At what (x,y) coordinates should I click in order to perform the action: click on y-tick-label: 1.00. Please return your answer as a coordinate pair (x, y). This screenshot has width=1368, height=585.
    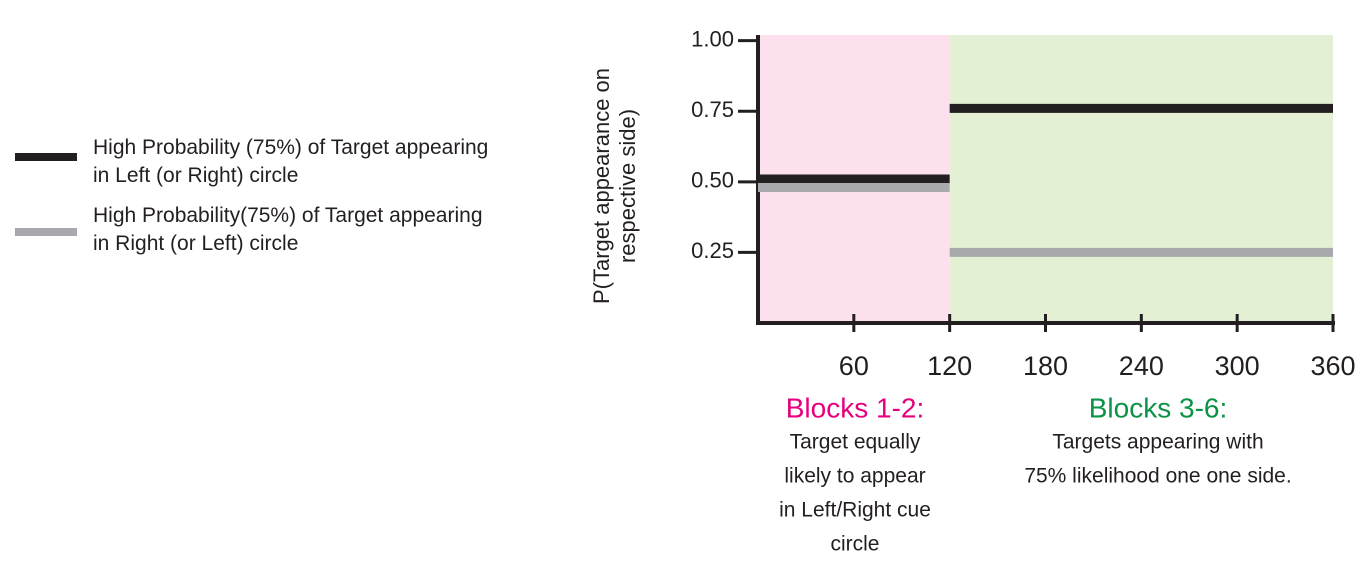
    Looking at the image, I should click on (712, 38).